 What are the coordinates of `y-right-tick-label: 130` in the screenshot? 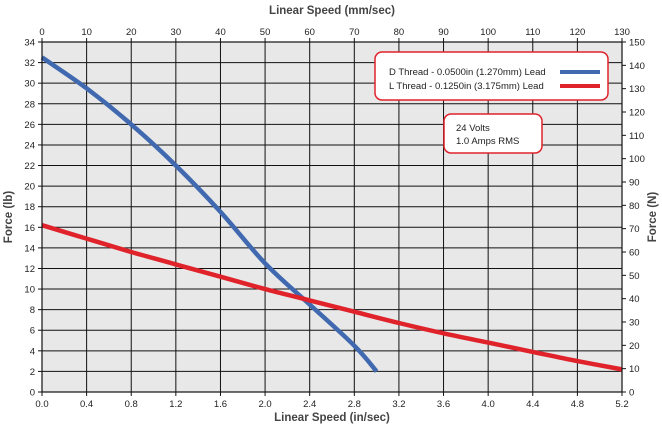 It's located at (637, 89).